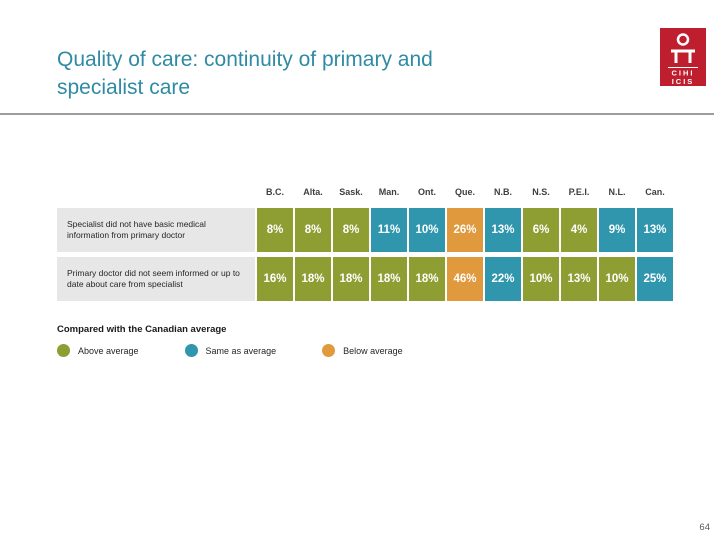 The image size is (720, 540). I want to click on value-cell: 4%, so click(579, 230).